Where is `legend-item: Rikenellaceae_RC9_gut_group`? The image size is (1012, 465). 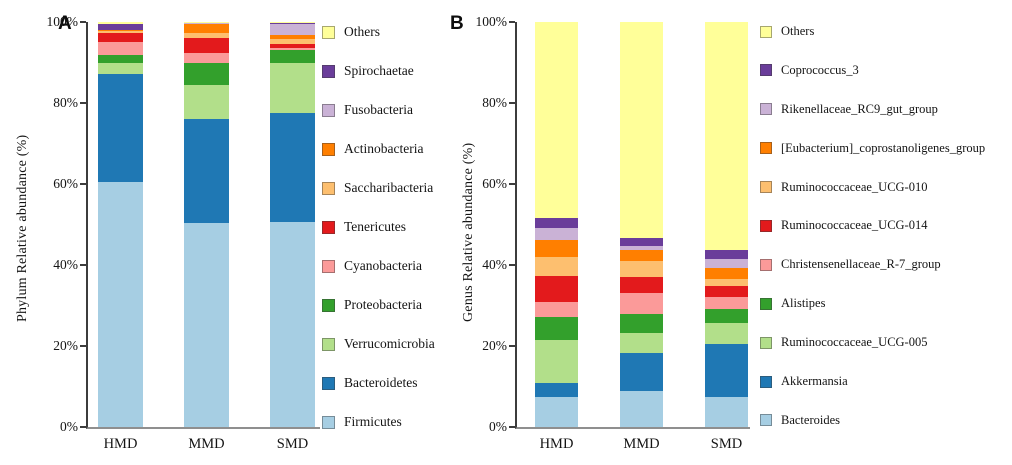
legend-item: Rikenellaceae_RC9_gut_group is located at coordinates (872, 109).